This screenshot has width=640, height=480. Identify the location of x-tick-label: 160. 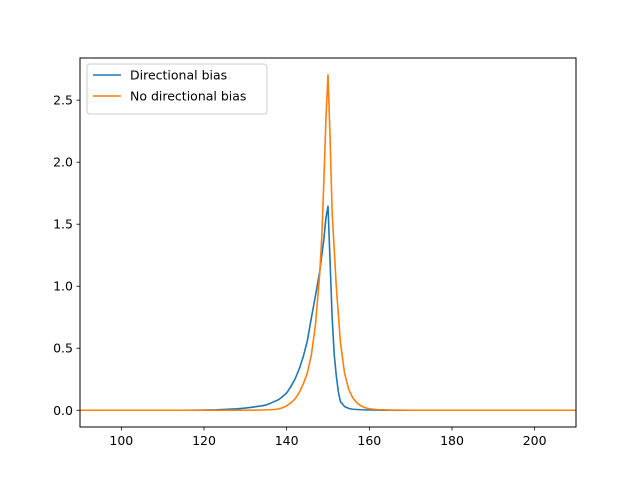
(369, 440).